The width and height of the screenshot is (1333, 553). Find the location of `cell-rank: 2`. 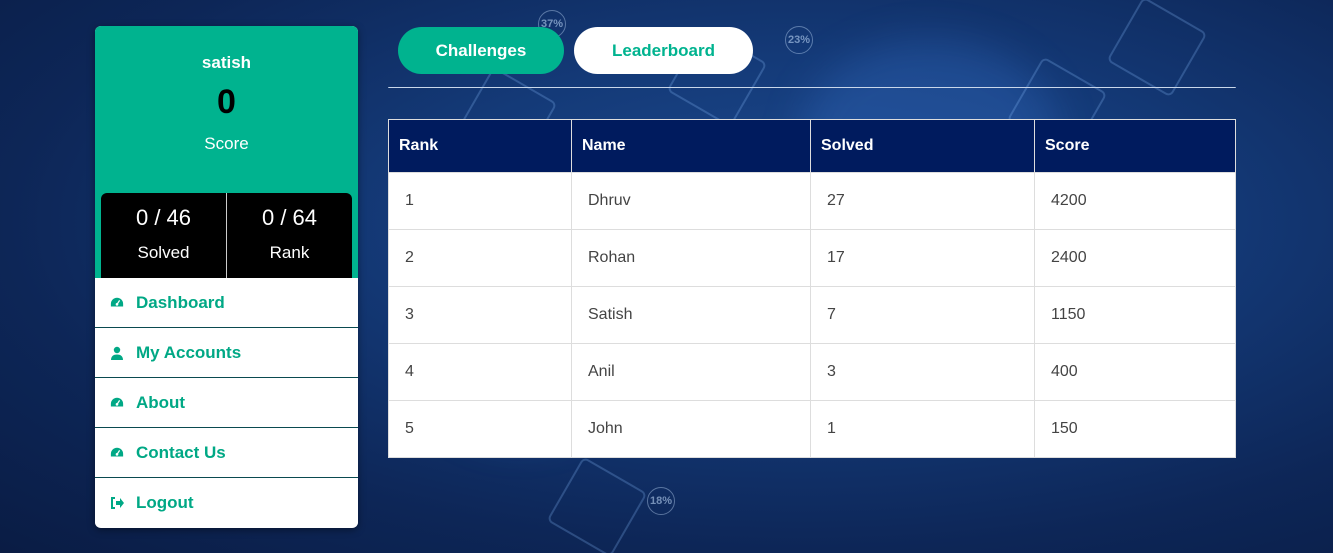

cell-rank: 2 is located at coordinates (480, 258).